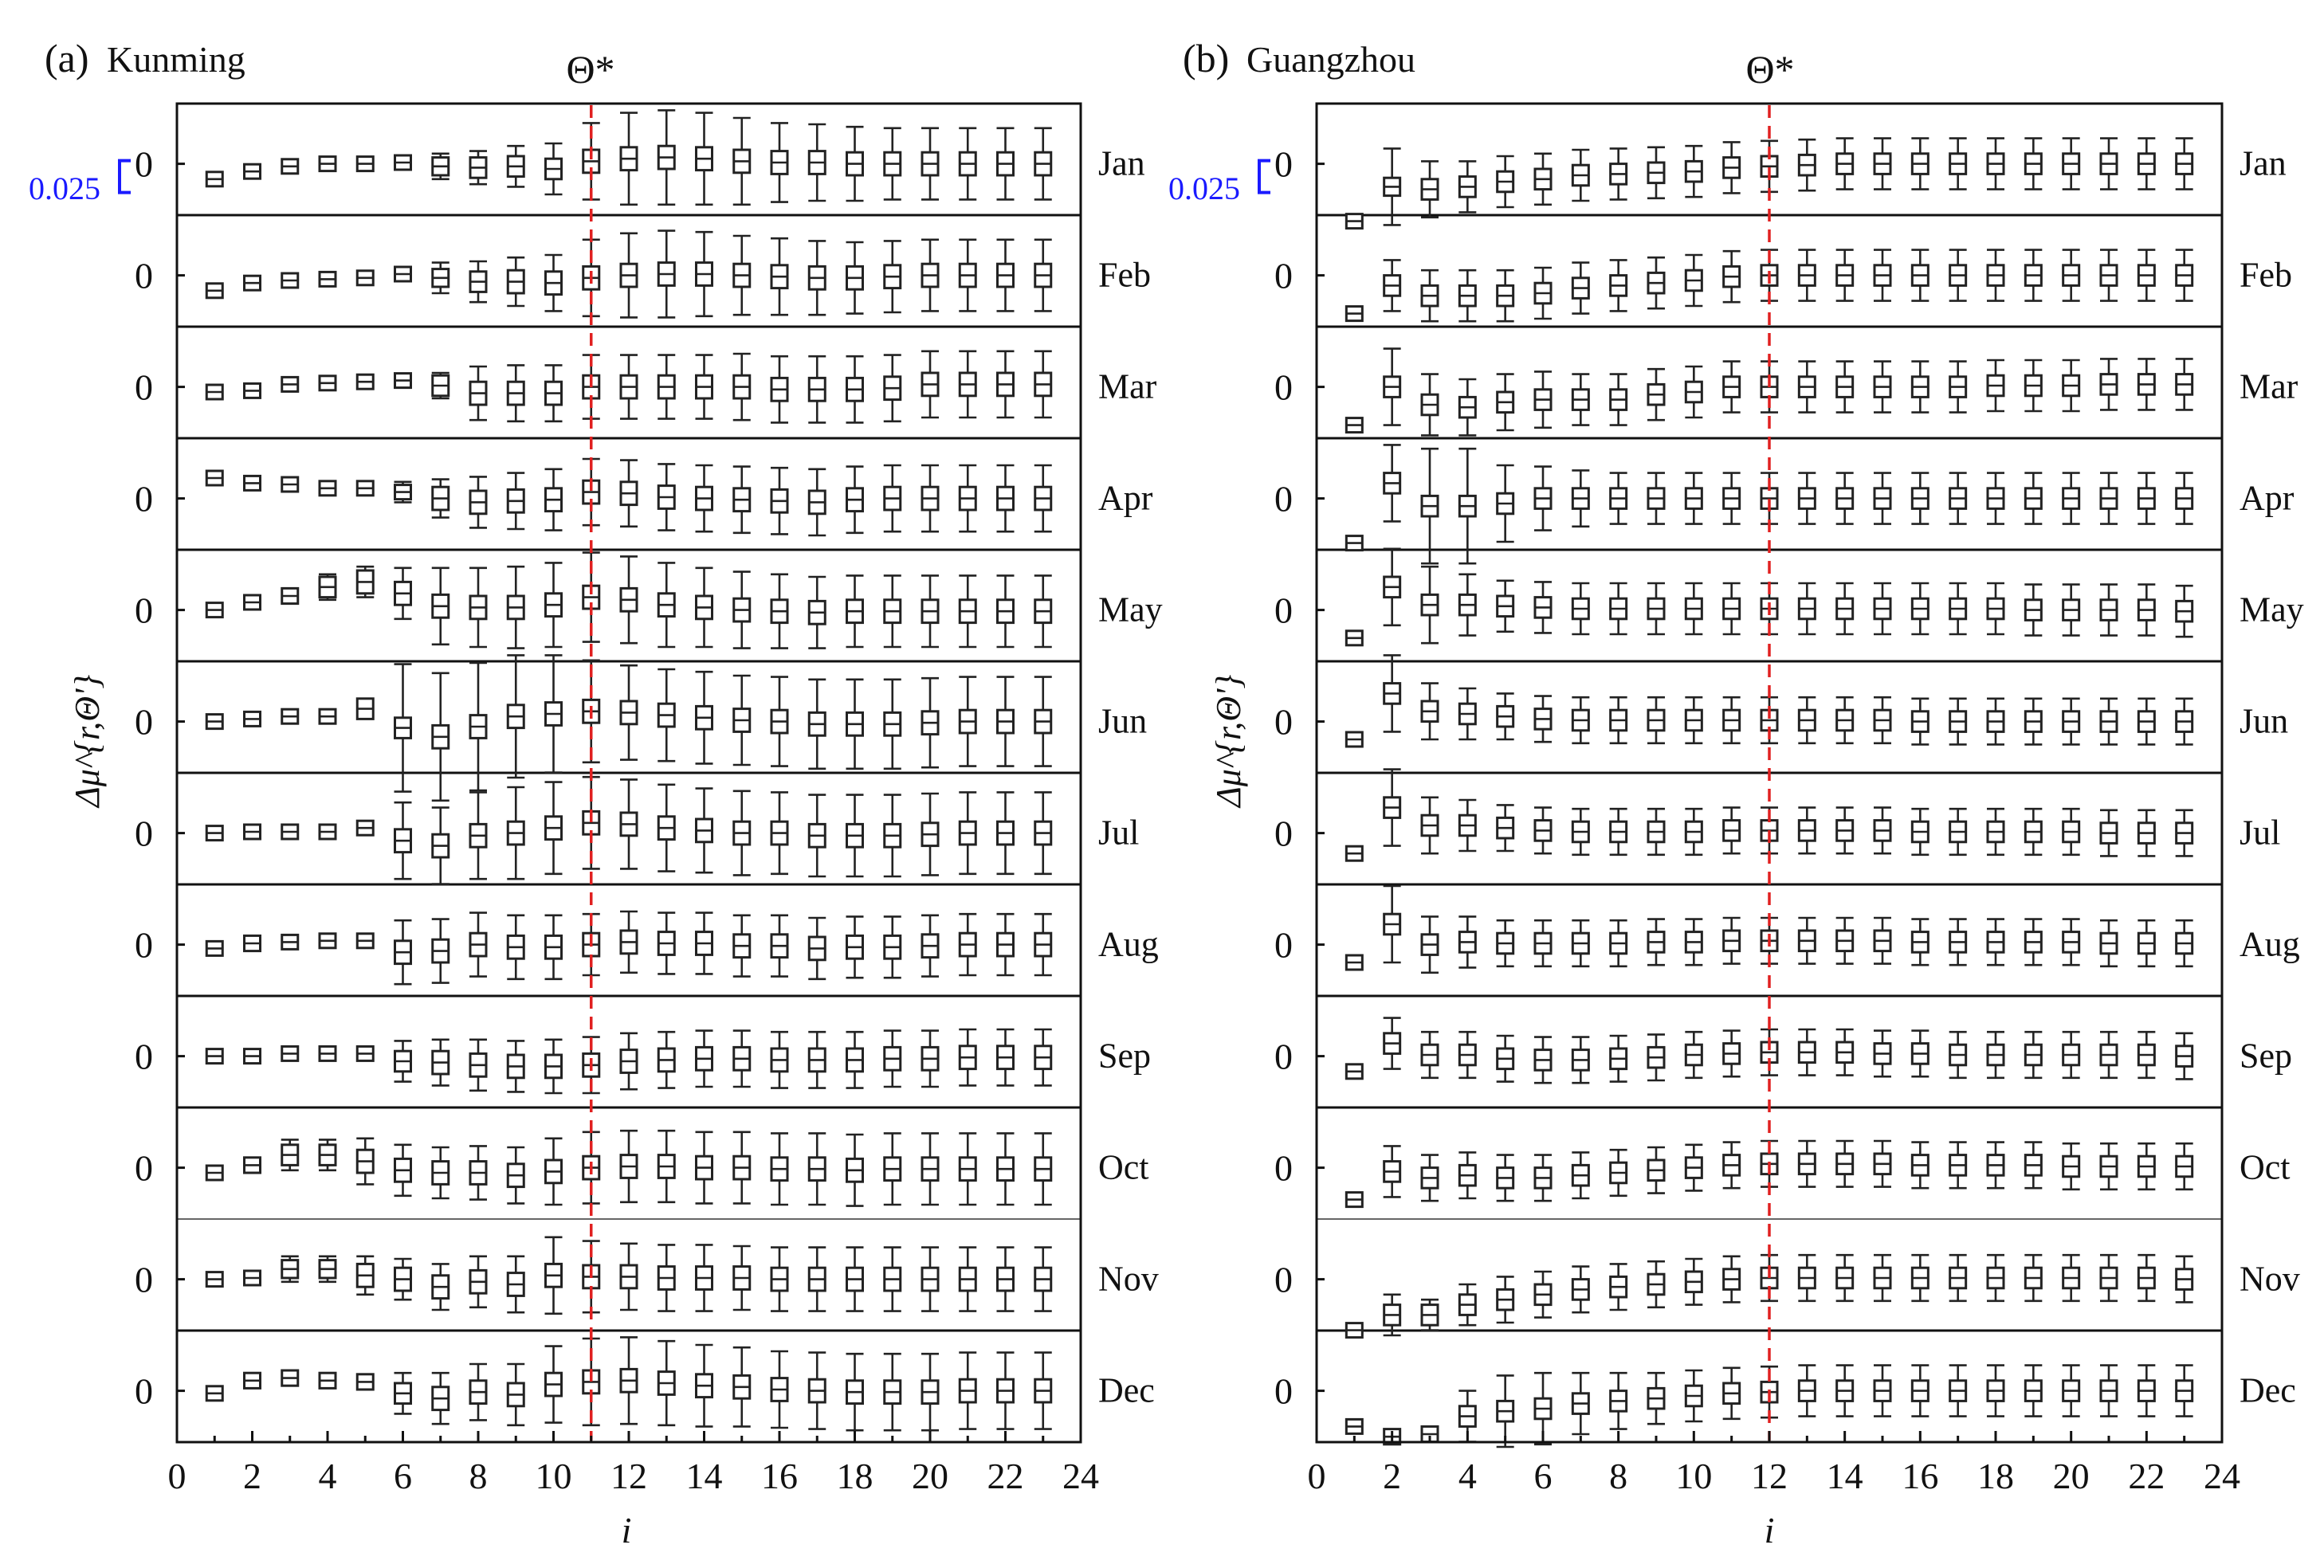 This screenshot has height=1568, width=2324. What do you see at coordinates (2269, 386) in the screenshot?
I see `month-label-mar: Mar` at bounding box center [2269, 386].